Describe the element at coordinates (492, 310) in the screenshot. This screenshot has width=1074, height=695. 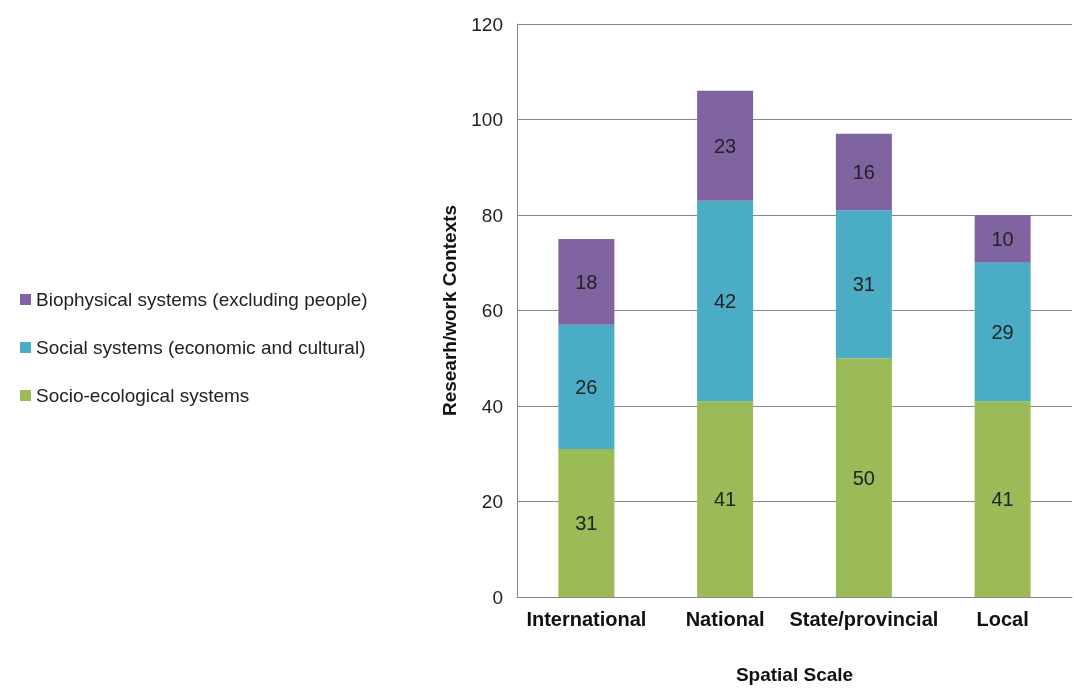
I see `y-tick-label: 60` at that location.